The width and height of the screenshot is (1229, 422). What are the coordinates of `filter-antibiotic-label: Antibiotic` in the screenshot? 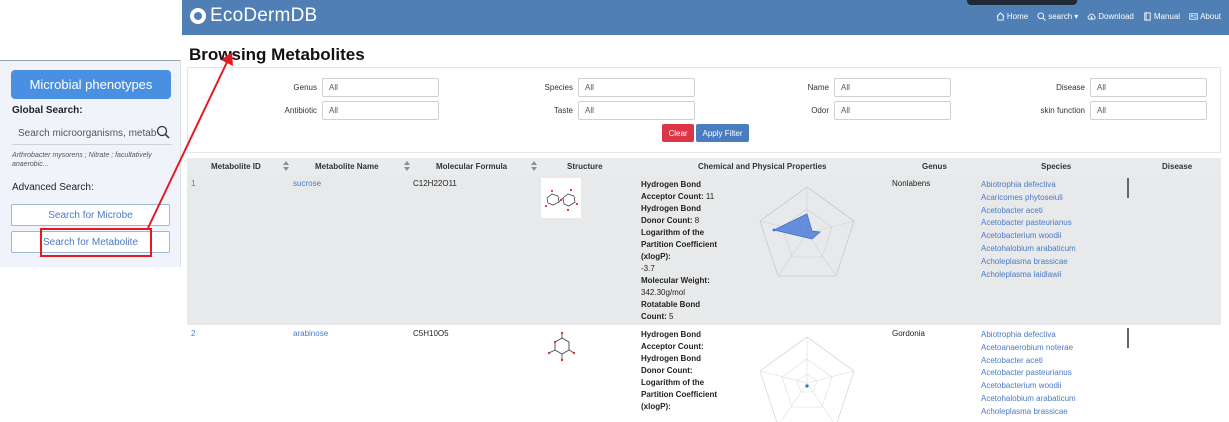 It's located at (300, 110).